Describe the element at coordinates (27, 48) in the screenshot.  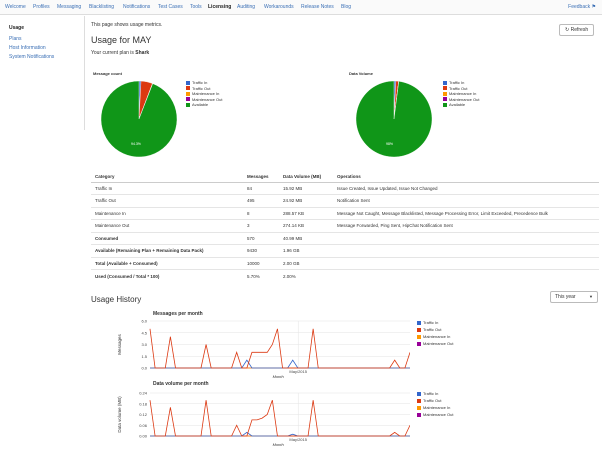
I see `sidebar-item-host-information: Host Information` at that location.